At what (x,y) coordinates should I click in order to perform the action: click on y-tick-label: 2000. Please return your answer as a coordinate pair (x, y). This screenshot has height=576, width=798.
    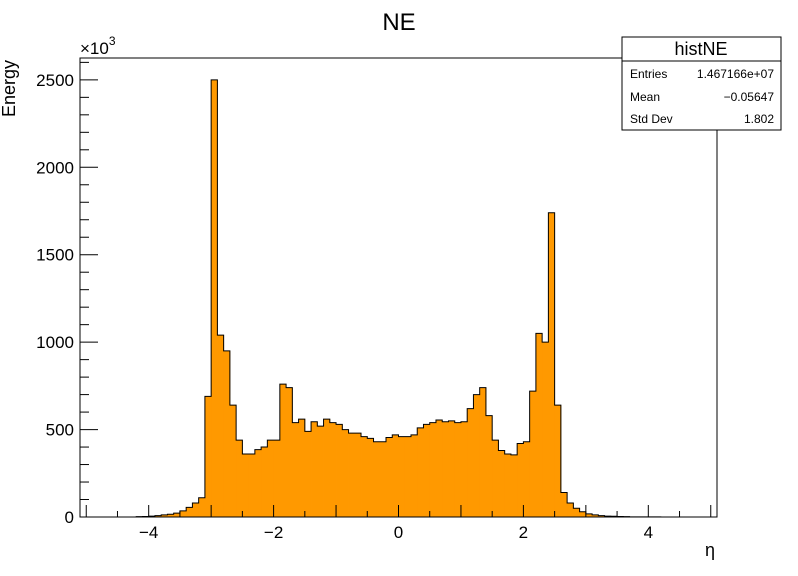
    Looking at the image, I should click on (55, 167).